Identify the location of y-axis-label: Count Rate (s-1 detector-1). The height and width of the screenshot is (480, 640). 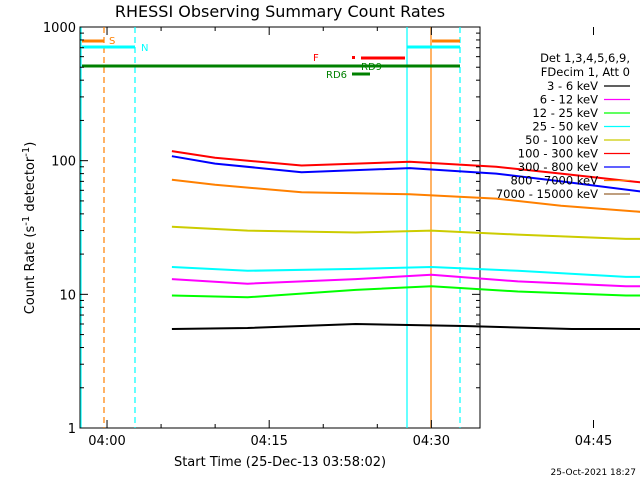
(29, 228).